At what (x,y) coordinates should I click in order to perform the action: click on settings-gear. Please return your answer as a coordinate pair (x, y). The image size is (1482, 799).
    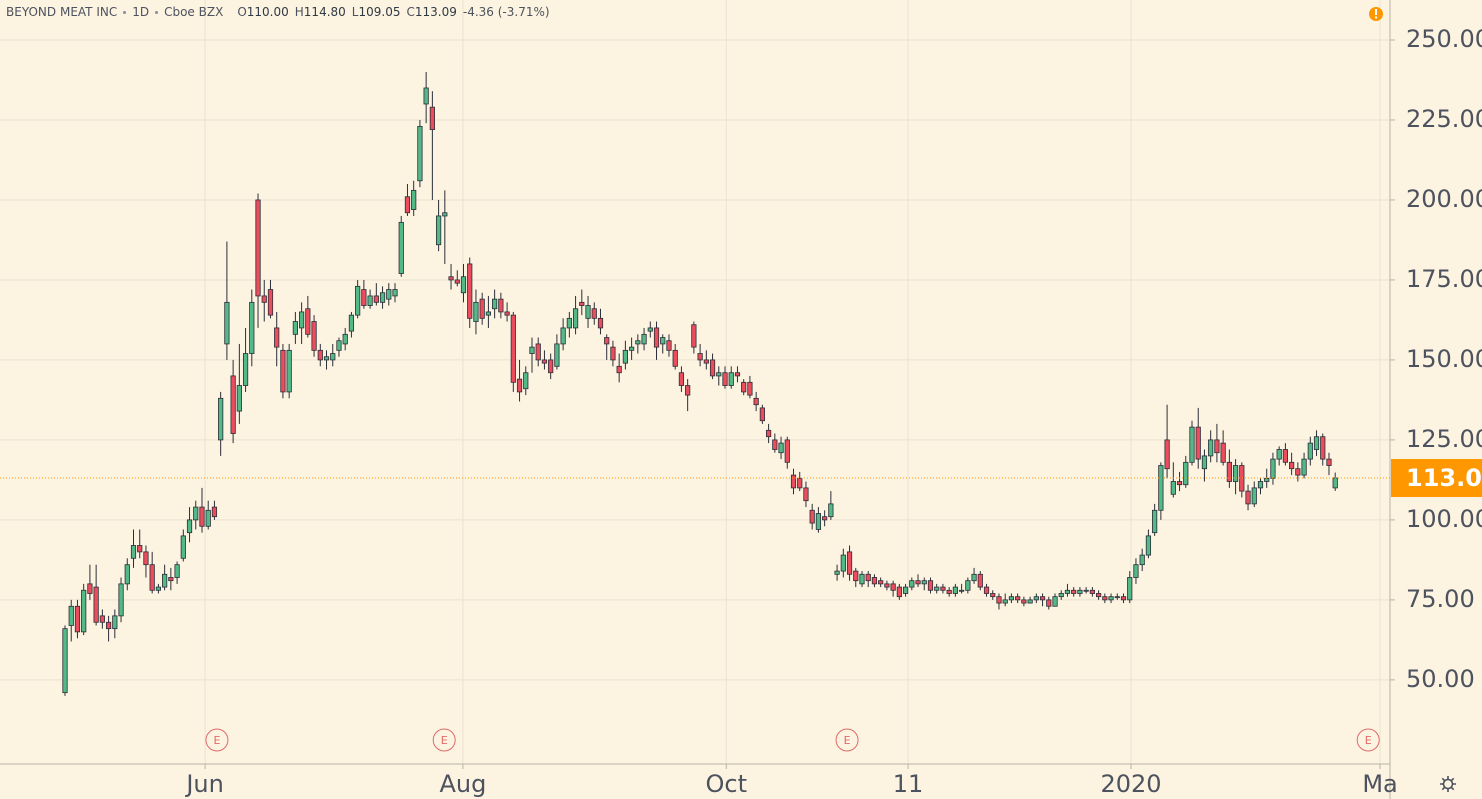
    Looking at the image, I should click on (1448, 784).